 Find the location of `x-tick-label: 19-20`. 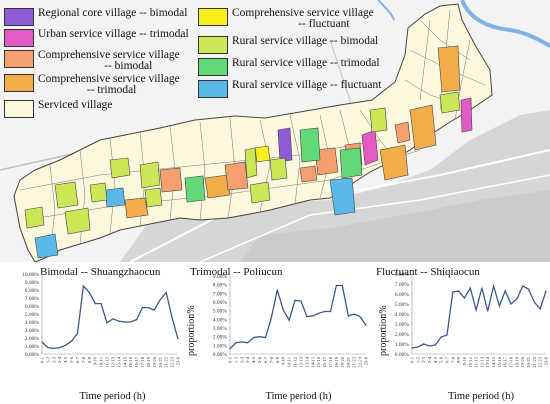

x-tick-label: 19-20 is located at coordinates (342, 361).